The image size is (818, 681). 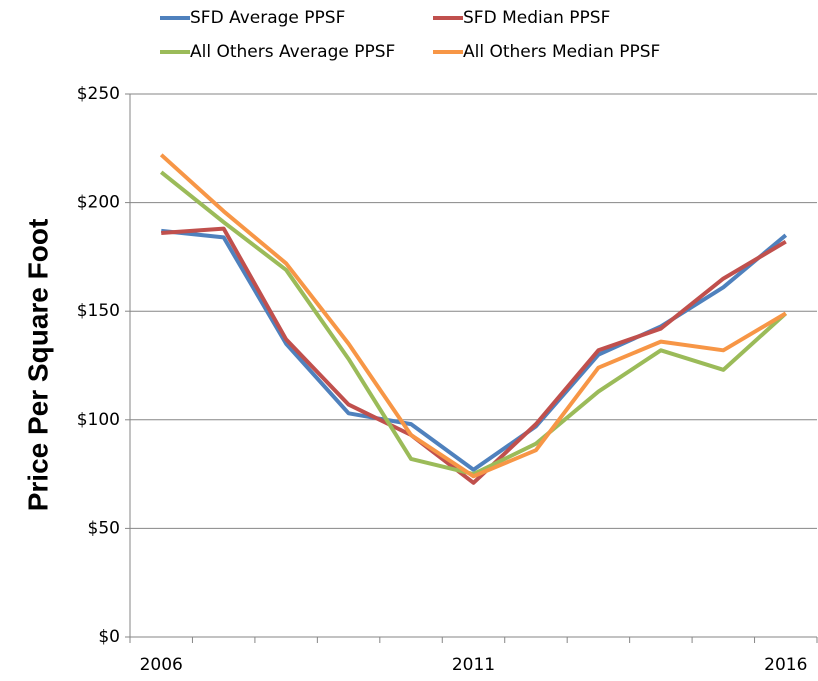 I want to click on x-tick-label: 2006, so click(x=161, y=665).